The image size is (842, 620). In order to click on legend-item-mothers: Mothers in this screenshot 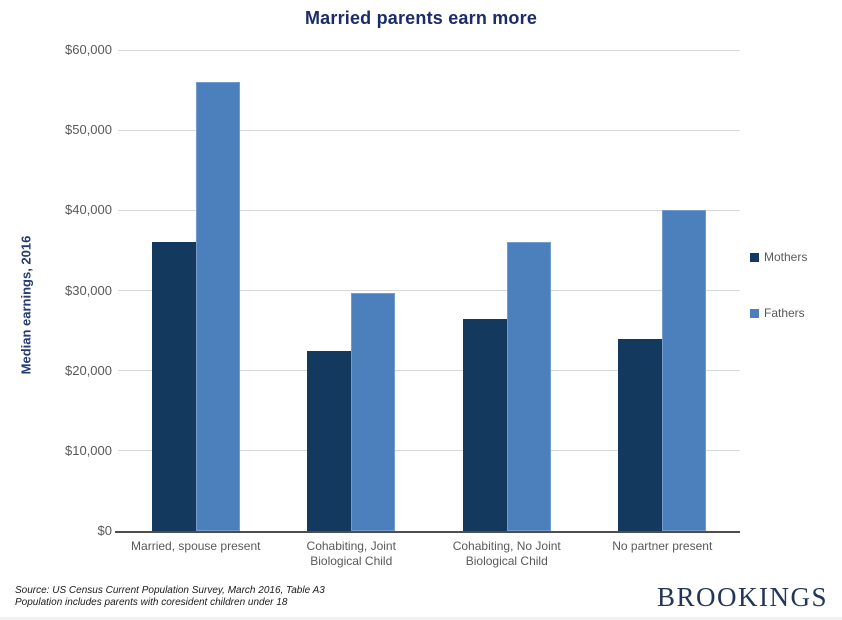, I will do `click(778, 257)`.